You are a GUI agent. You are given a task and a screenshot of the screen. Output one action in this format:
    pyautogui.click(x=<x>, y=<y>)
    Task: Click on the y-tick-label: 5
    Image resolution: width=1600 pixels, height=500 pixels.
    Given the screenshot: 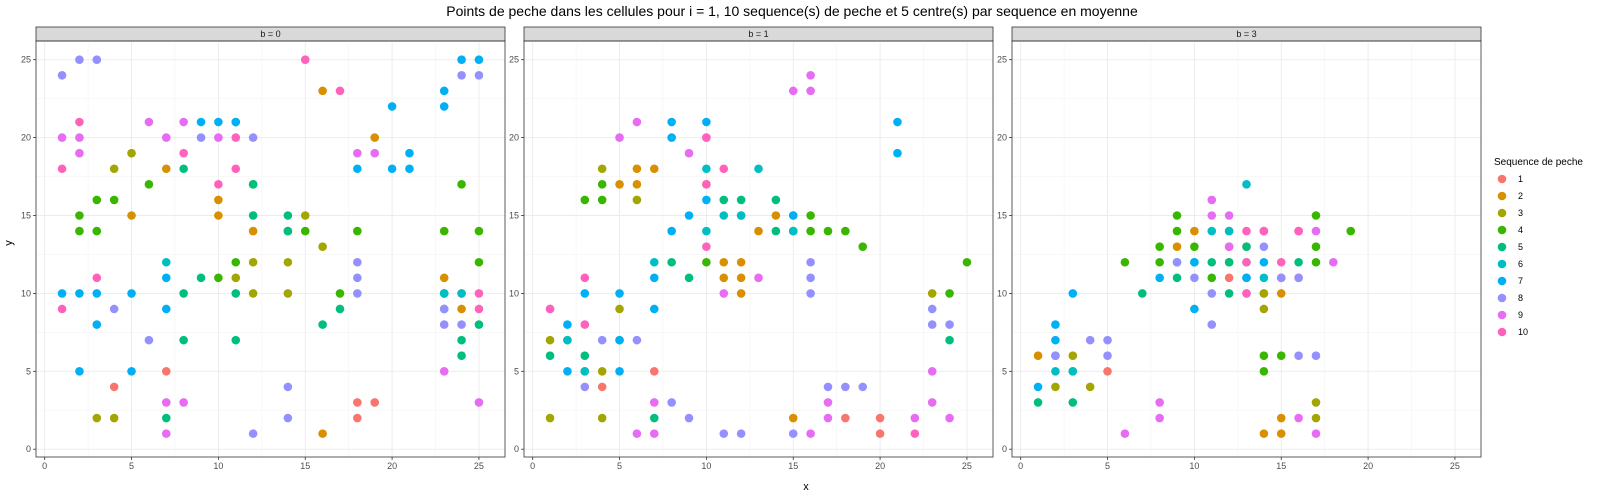 What is the action you would take?
    pyautogui.click(x=1004, y=371)
    